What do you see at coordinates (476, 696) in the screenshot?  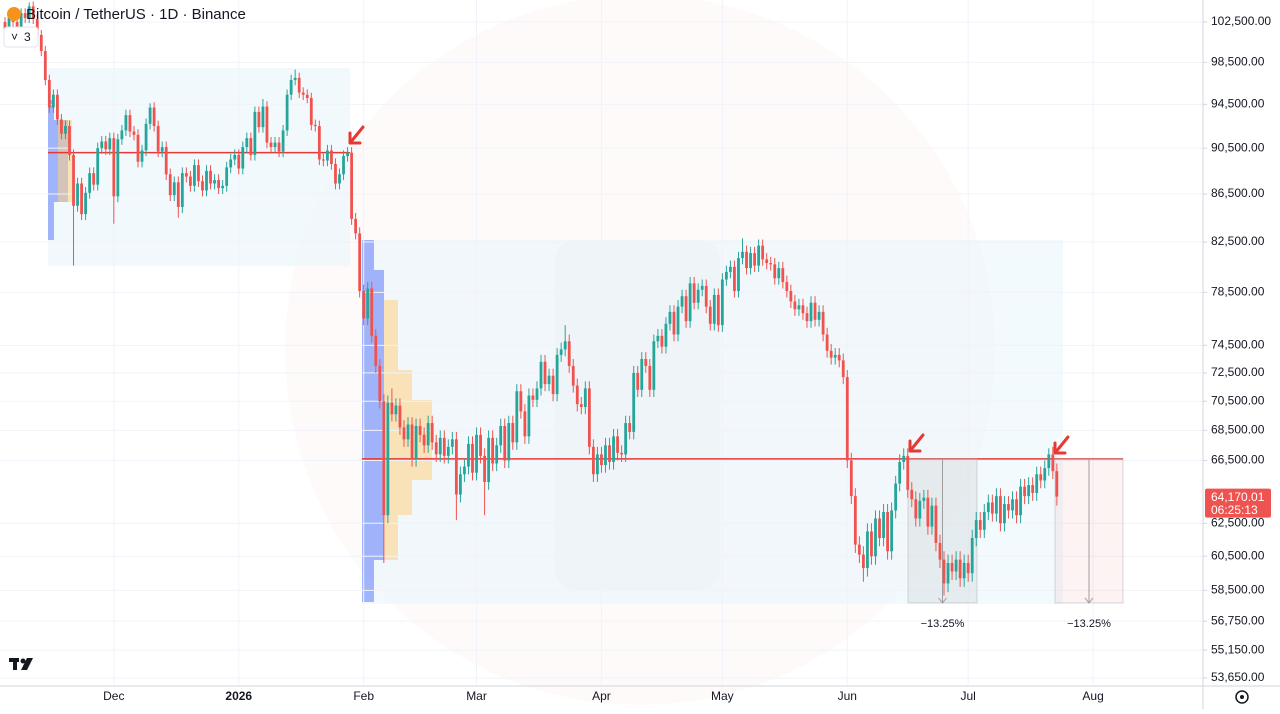 I see `x-tick-label: Mar` at bounding box center [476, 696].